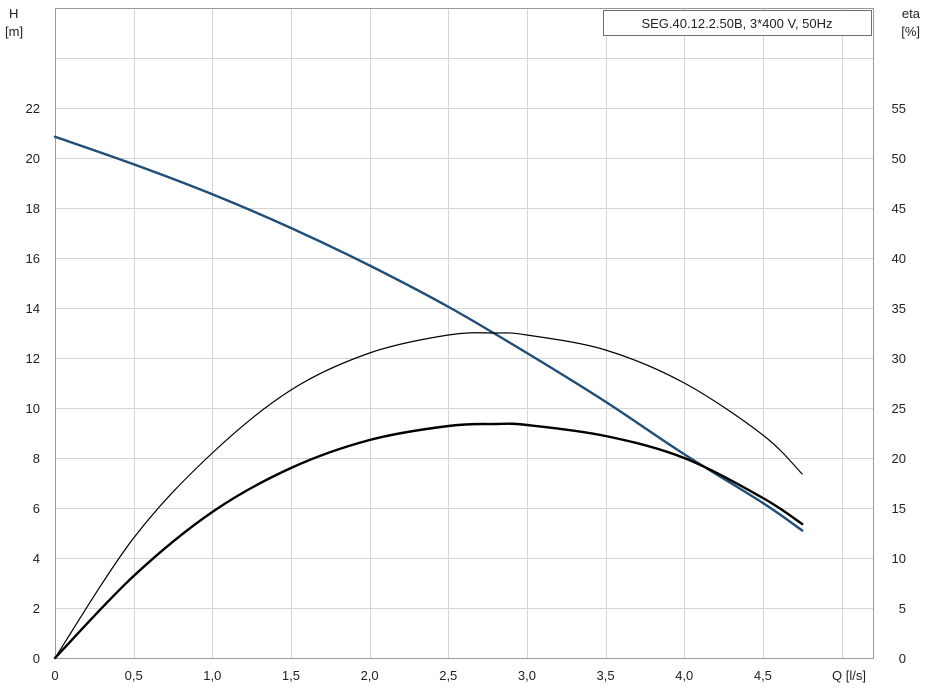  I want to click on y-right-tick-label: 30, so click(899, 358).